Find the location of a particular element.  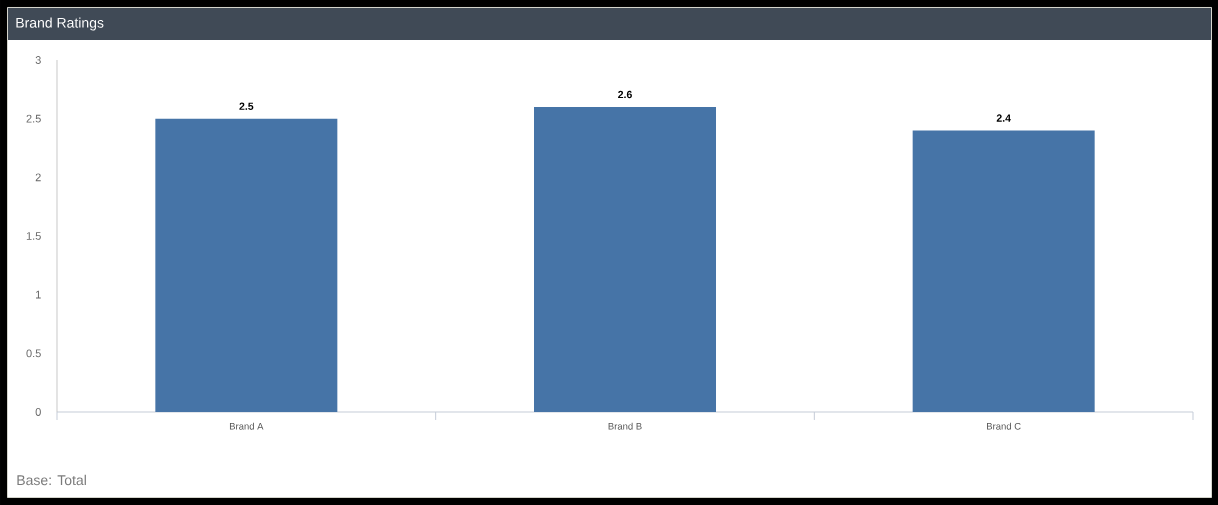

x-tick-label: Brand A is located at coordinates (246, 426).